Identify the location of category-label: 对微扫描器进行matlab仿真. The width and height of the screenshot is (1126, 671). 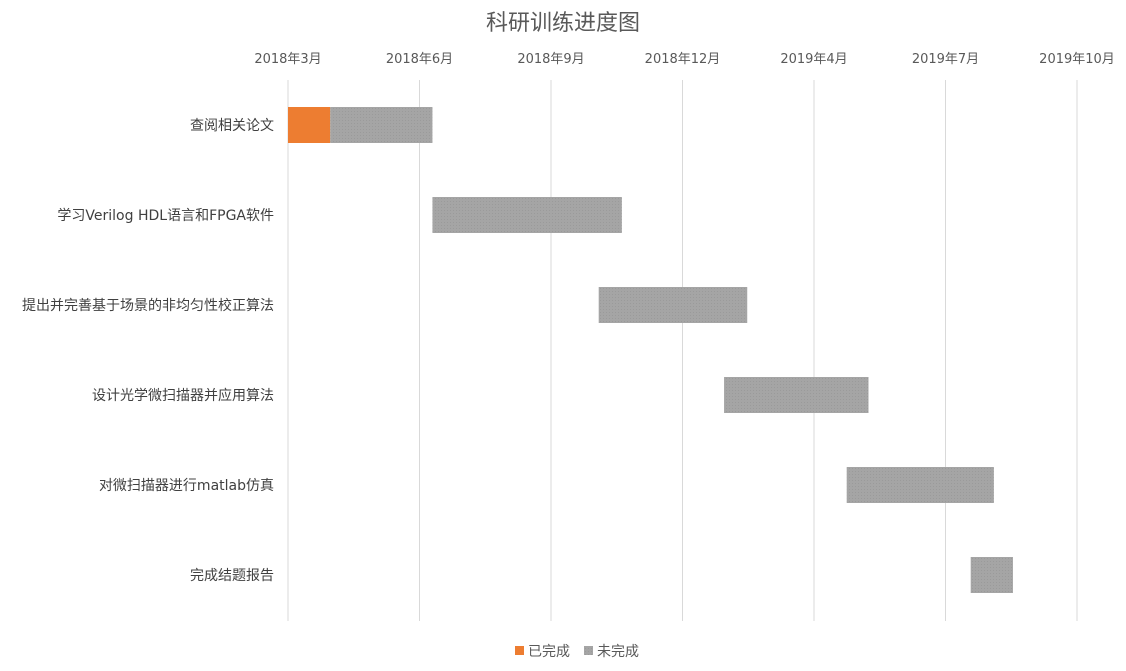
(186, 486).